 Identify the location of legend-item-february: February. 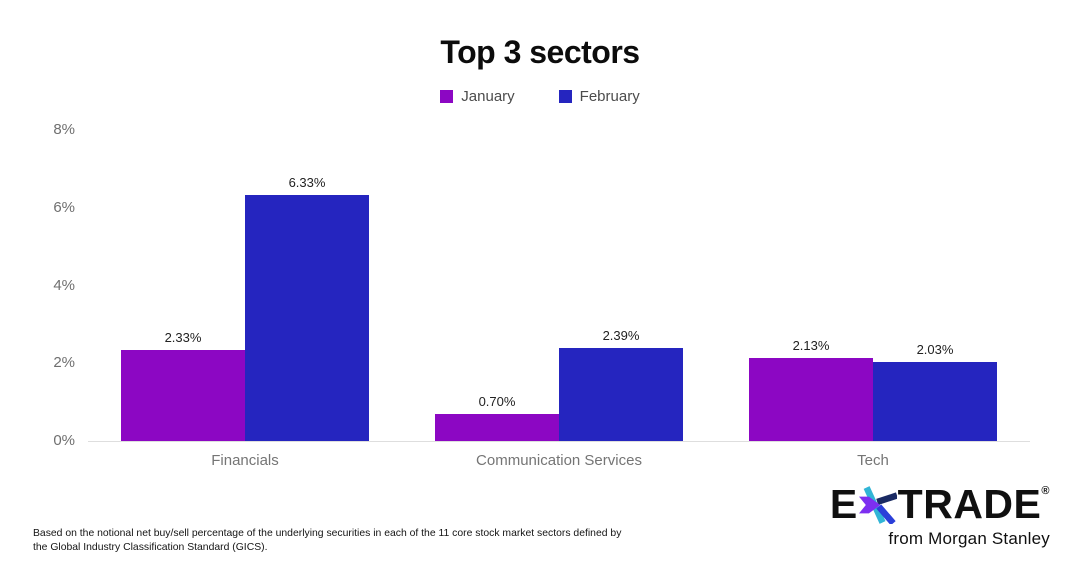
(599, 96).